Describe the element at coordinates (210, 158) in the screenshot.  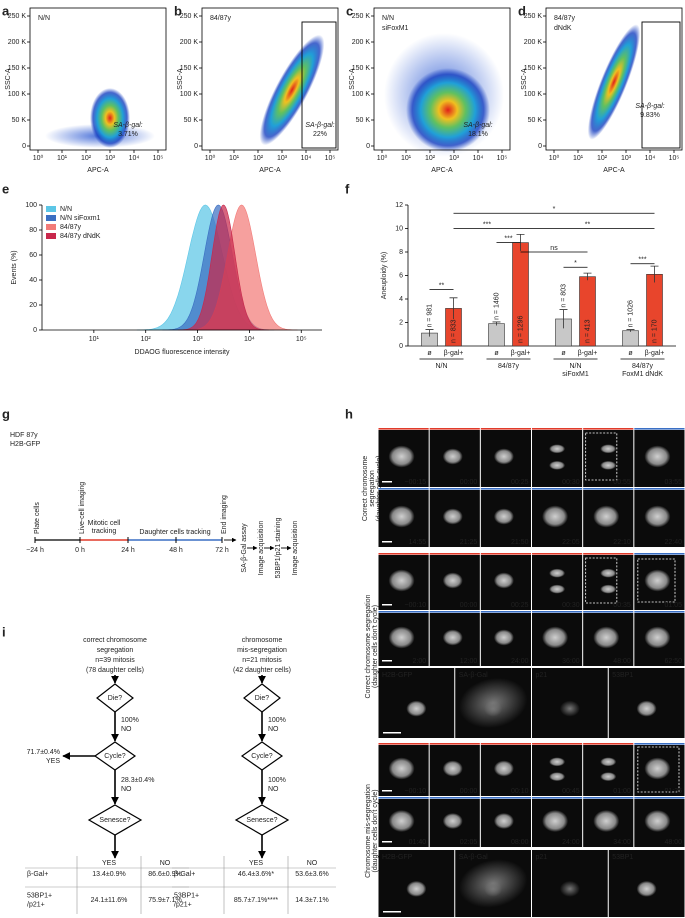
I see `x-tick-label: 10⁰` at that location.